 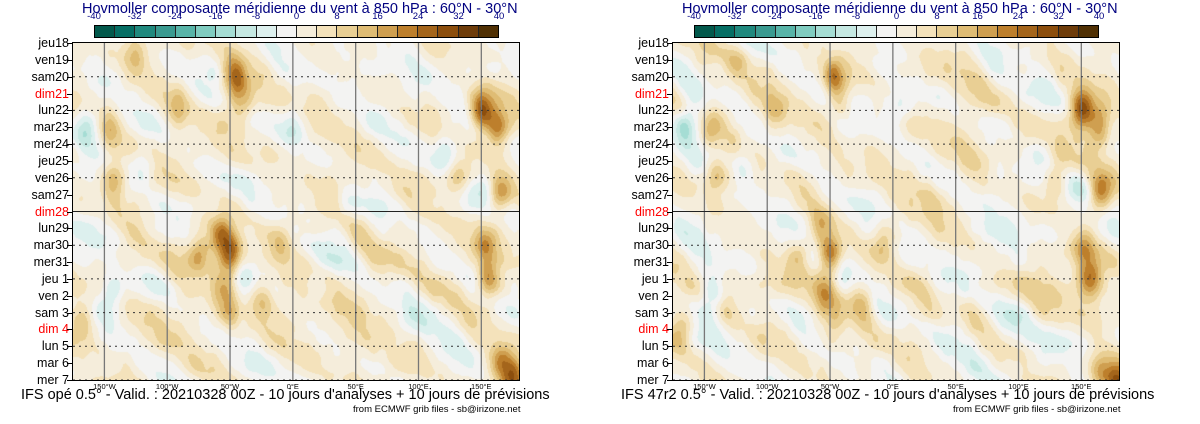 What do you see at coordinates (51, 312) in the screenshot?
I see `y-tick-label: sam 3` at bounding box center [51, 312].